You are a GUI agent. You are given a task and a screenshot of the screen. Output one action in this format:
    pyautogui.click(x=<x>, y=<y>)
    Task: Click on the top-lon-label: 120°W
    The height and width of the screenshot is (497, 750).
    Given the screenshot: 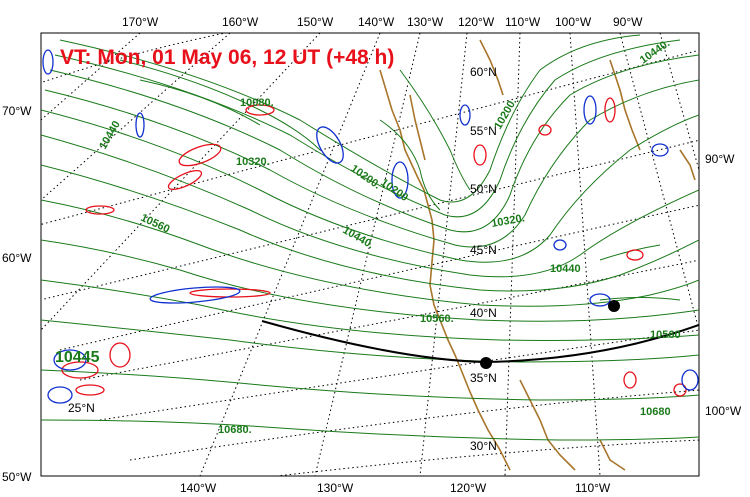 What is the action you would take?
    pyautogui.click(x=476, y=22)
    